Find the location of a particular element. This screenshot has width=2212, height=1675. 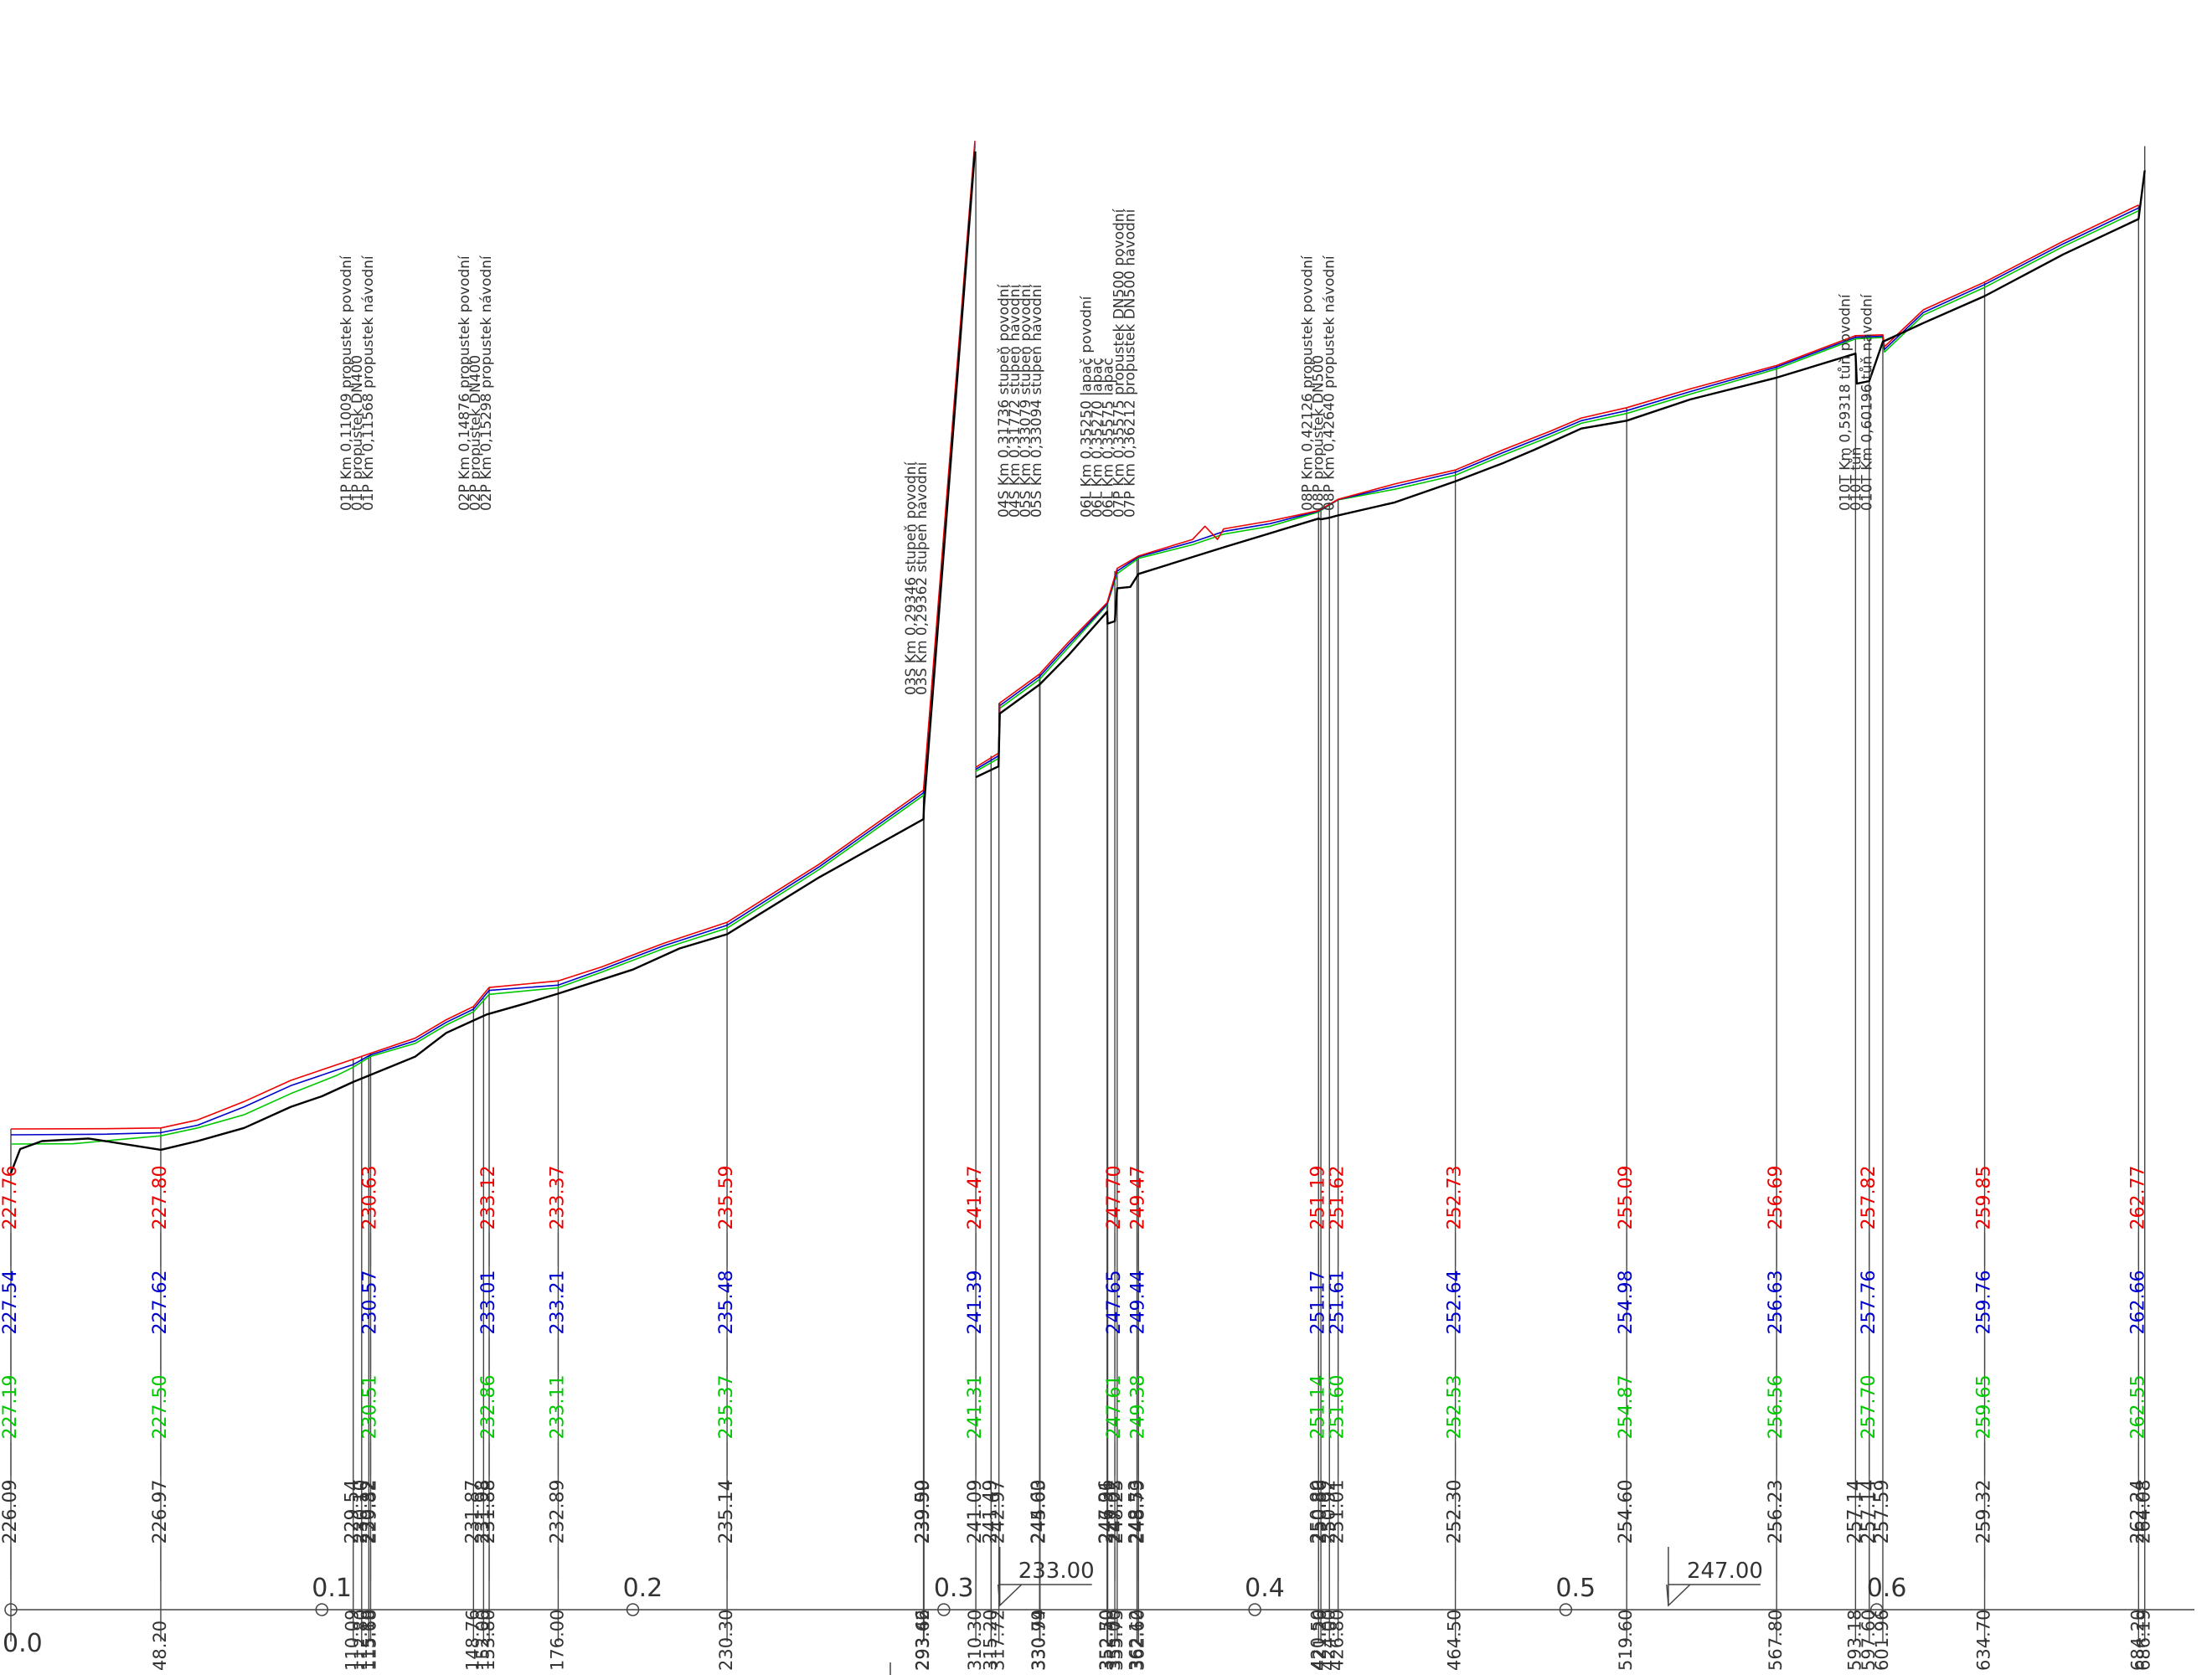

object-note-line: 07P Km 0,36212 propustek DN500 návodní is located at coordinates (1130, 363).